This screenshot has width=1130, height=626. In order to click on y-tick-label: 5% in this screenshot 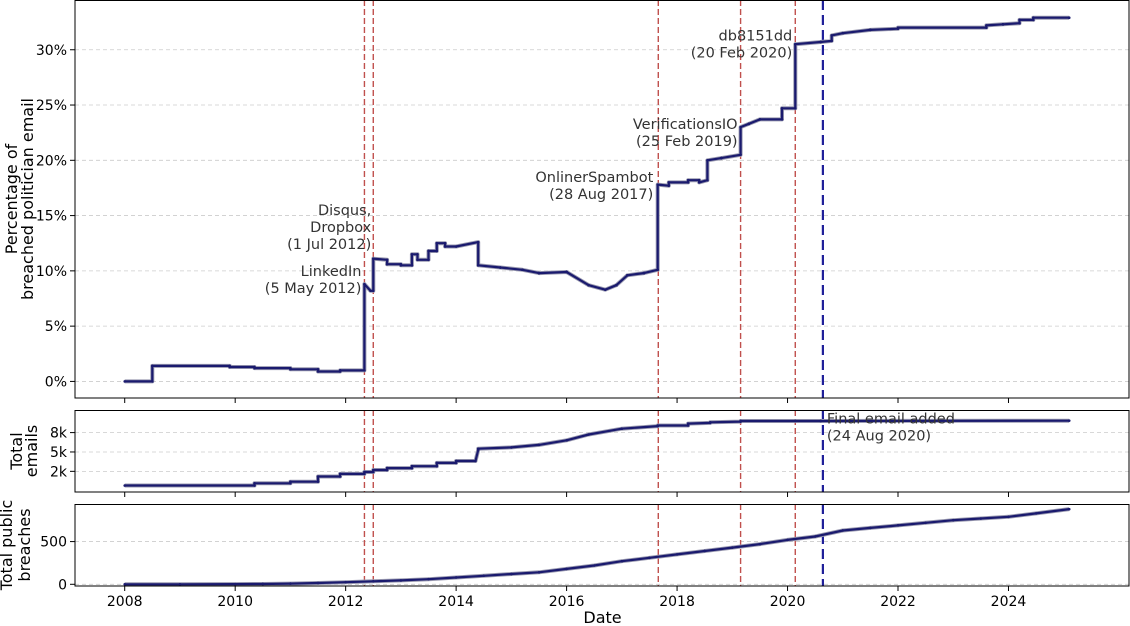, I will do `click(56, 327)`.